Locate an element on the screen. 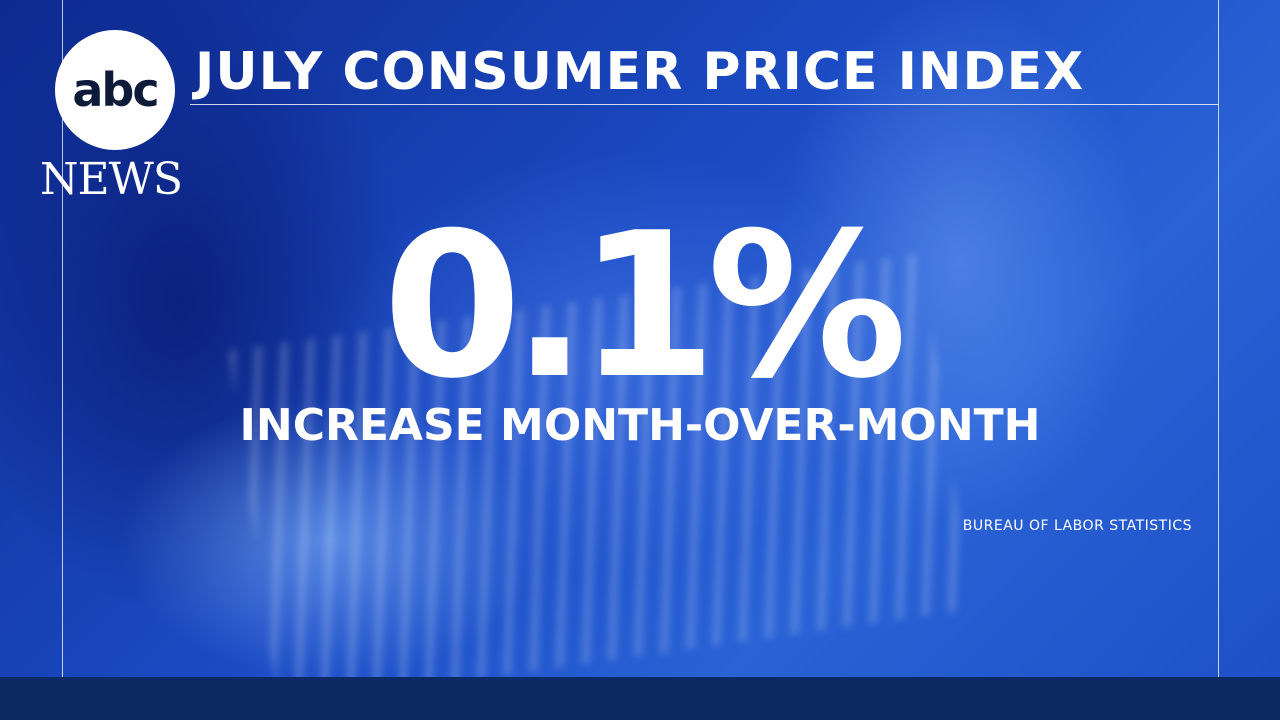 The width and height of the screenshot is (1280, 720). stat-caption: INCREASE MONTH-OVER-MONTH is located at coordinates (640, 425).